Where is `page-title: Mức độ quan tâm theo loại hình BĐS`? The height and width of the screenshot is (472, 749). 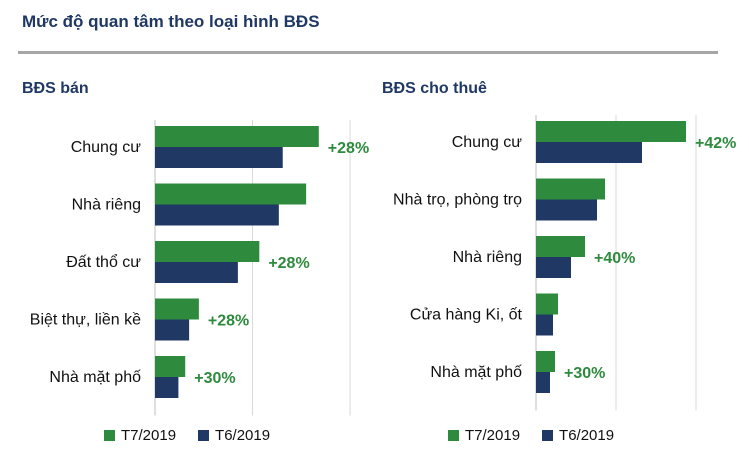 page-title: Mức độ quan tâm theo loại hình BĐS is located at coordinates (171, 21).